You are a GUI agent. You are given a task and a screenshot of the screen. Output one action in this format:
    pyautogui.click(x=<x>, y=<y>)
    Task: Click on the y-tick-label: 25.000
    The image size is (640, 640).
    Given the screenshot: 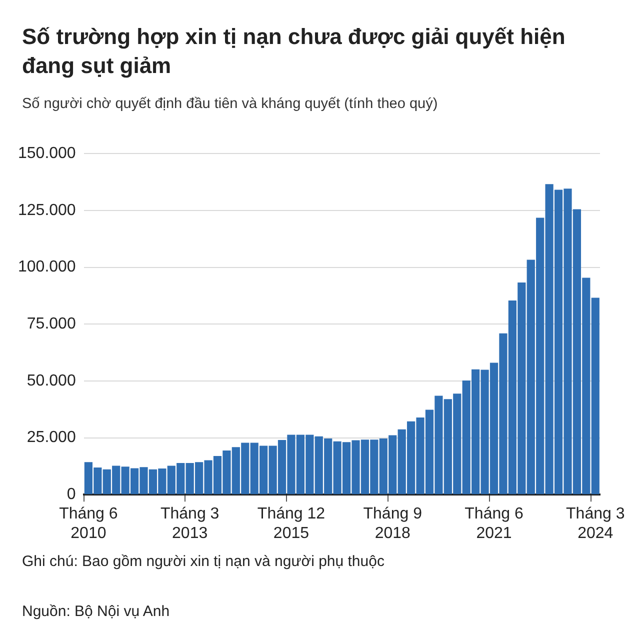 What is the action you would take?
    pyautogui.click(x=51, y=437)
    